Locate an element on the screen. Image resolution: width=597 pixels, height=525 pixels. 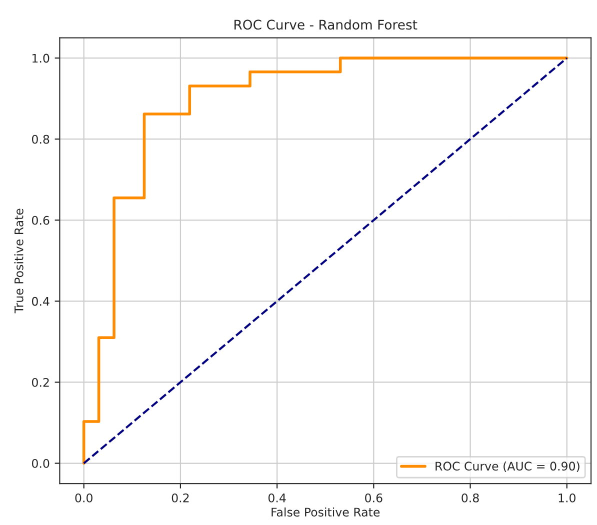
y-tick-label: 0.0 is located at coordinates (41, 463).